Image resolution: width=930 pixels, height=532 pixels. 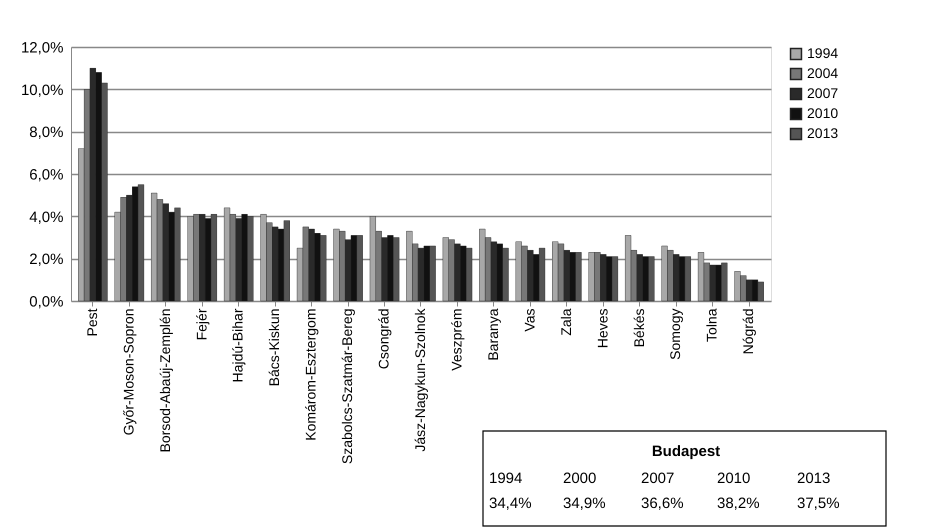 What do you see at coordinates (201, 324) in the screenshot?
I see `x-tick-label: Fejér` at bounding box center [201, 324].